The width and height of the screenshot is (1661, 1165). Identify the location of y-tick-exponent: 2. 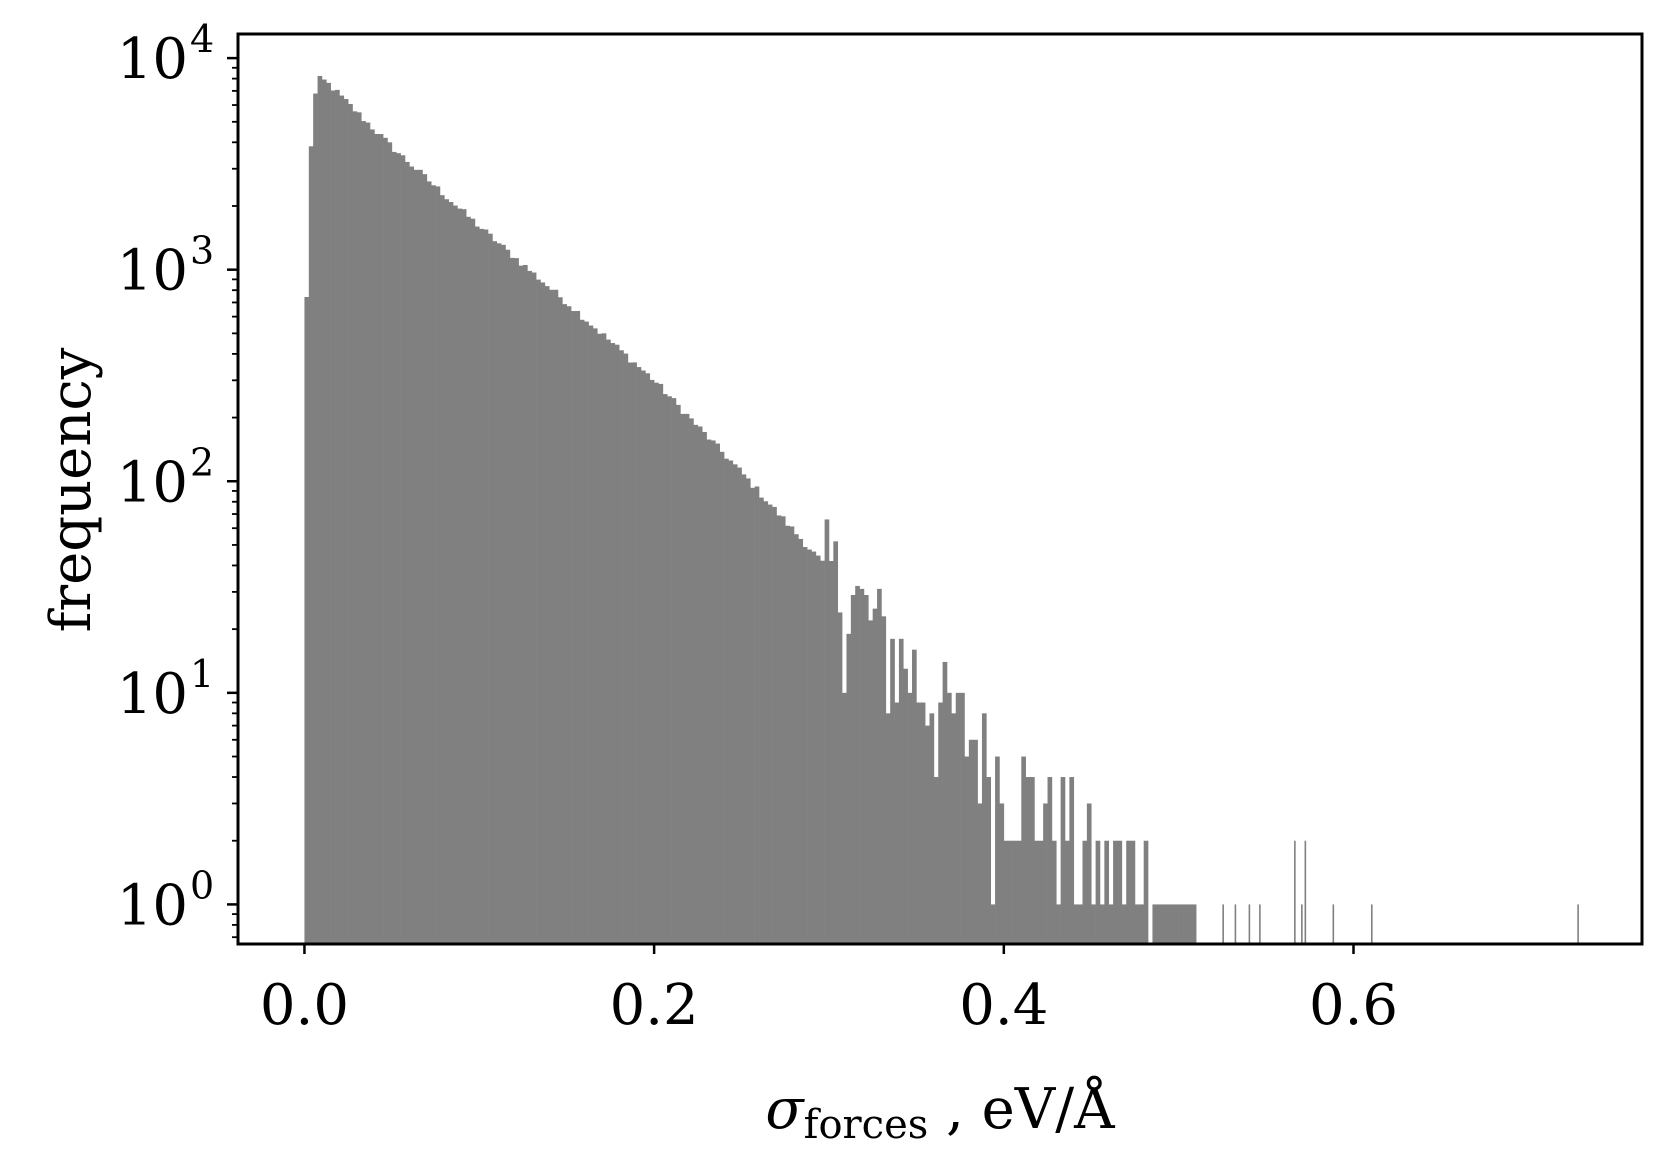
(202, 462).